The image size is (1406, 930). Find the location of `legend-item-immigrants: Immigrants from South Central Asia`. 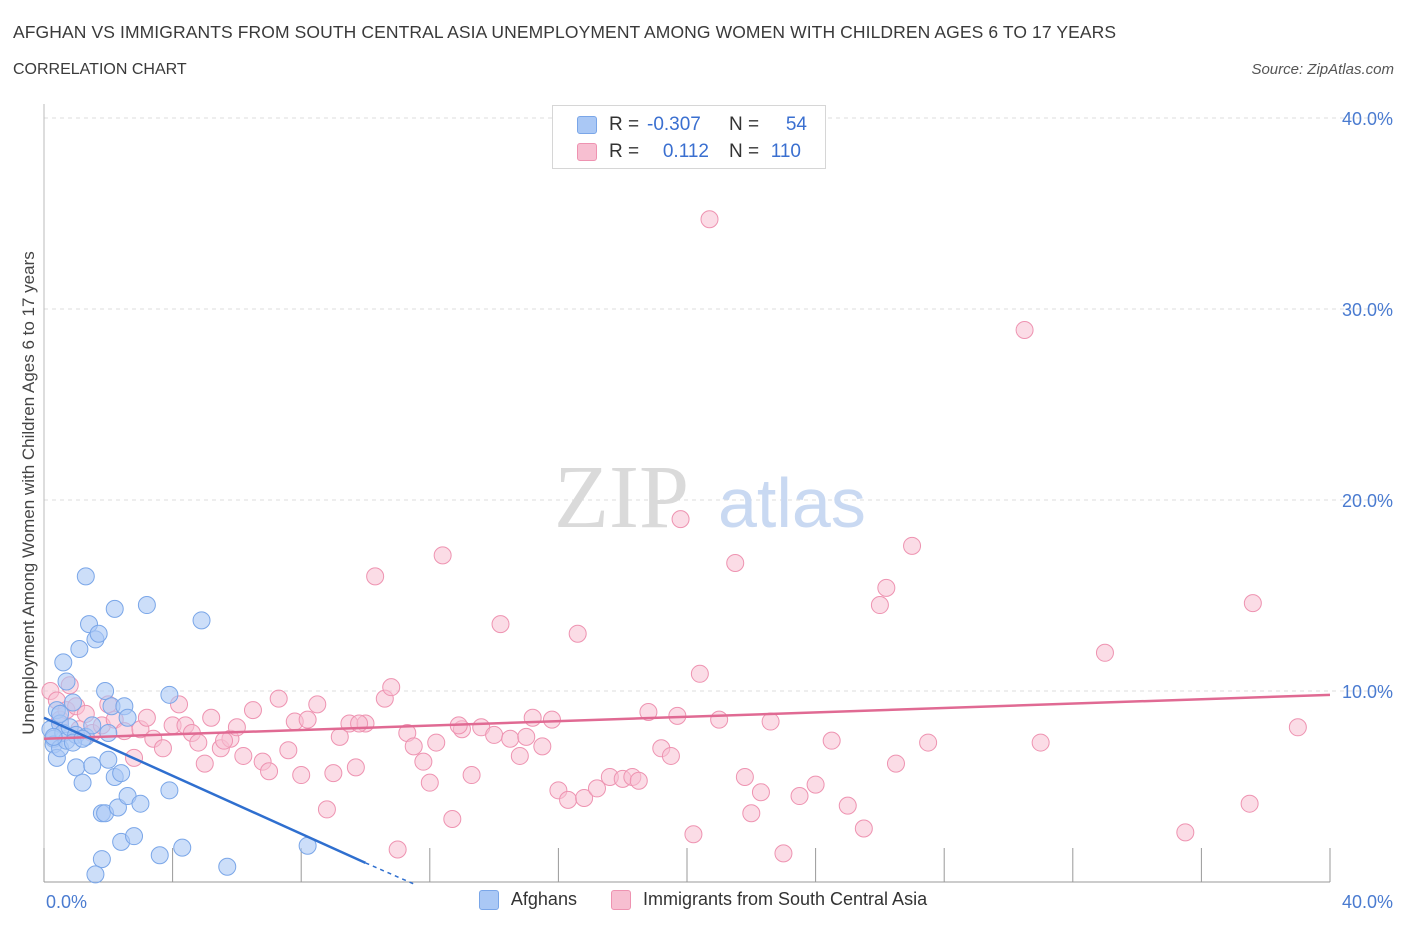

legend-item-immigrants: Immigrants from South Central Asia is located at coordinates (769, 899).